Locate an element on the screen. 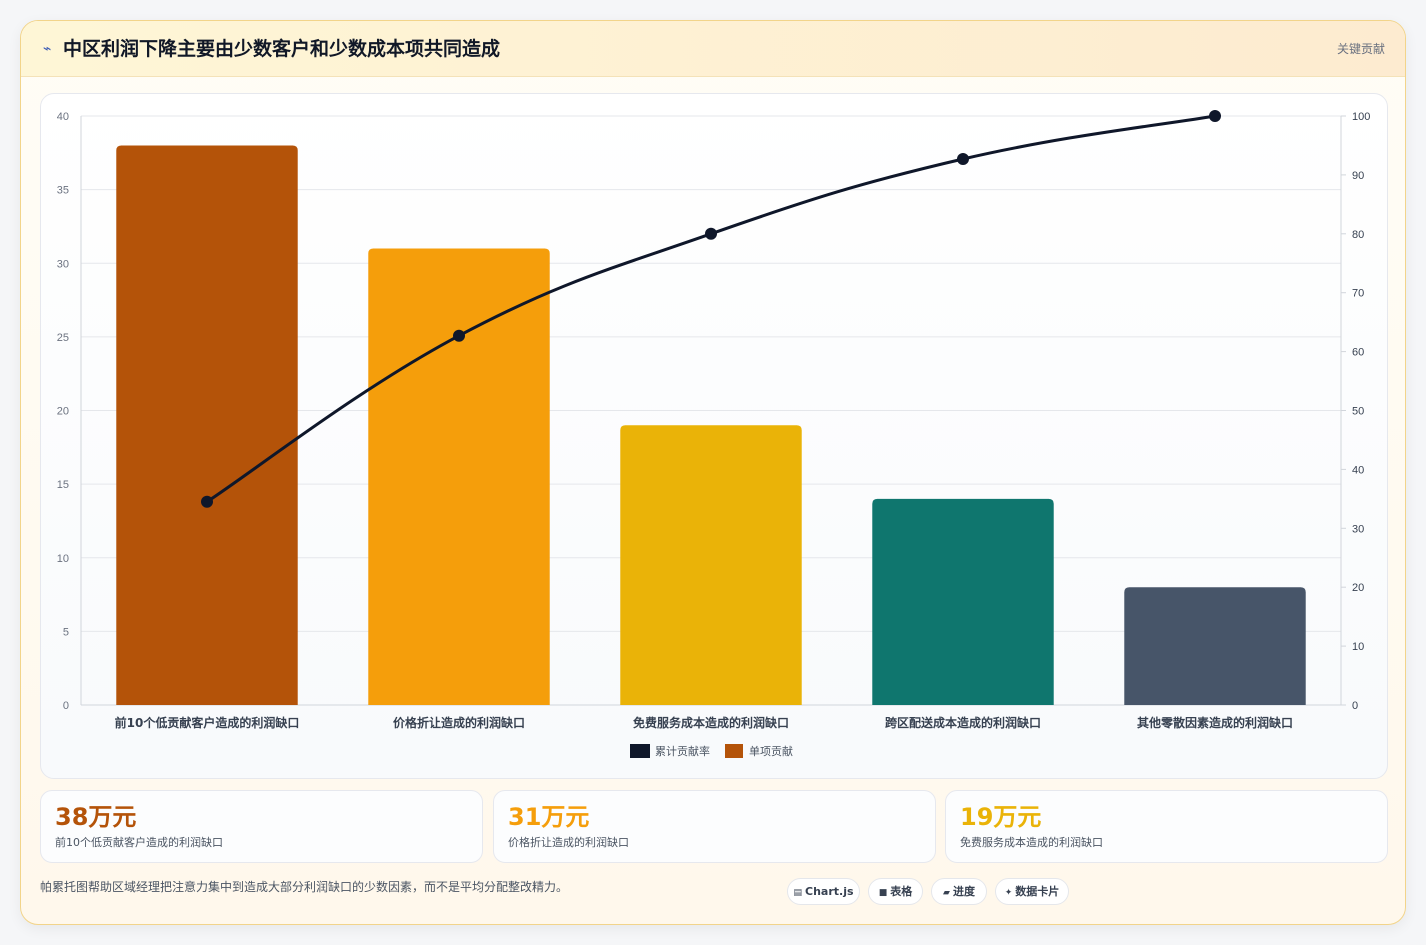 The height and width of the screenshot is (945, 1426). kpi-value: 31万元 is located at coordinates (549, 817).